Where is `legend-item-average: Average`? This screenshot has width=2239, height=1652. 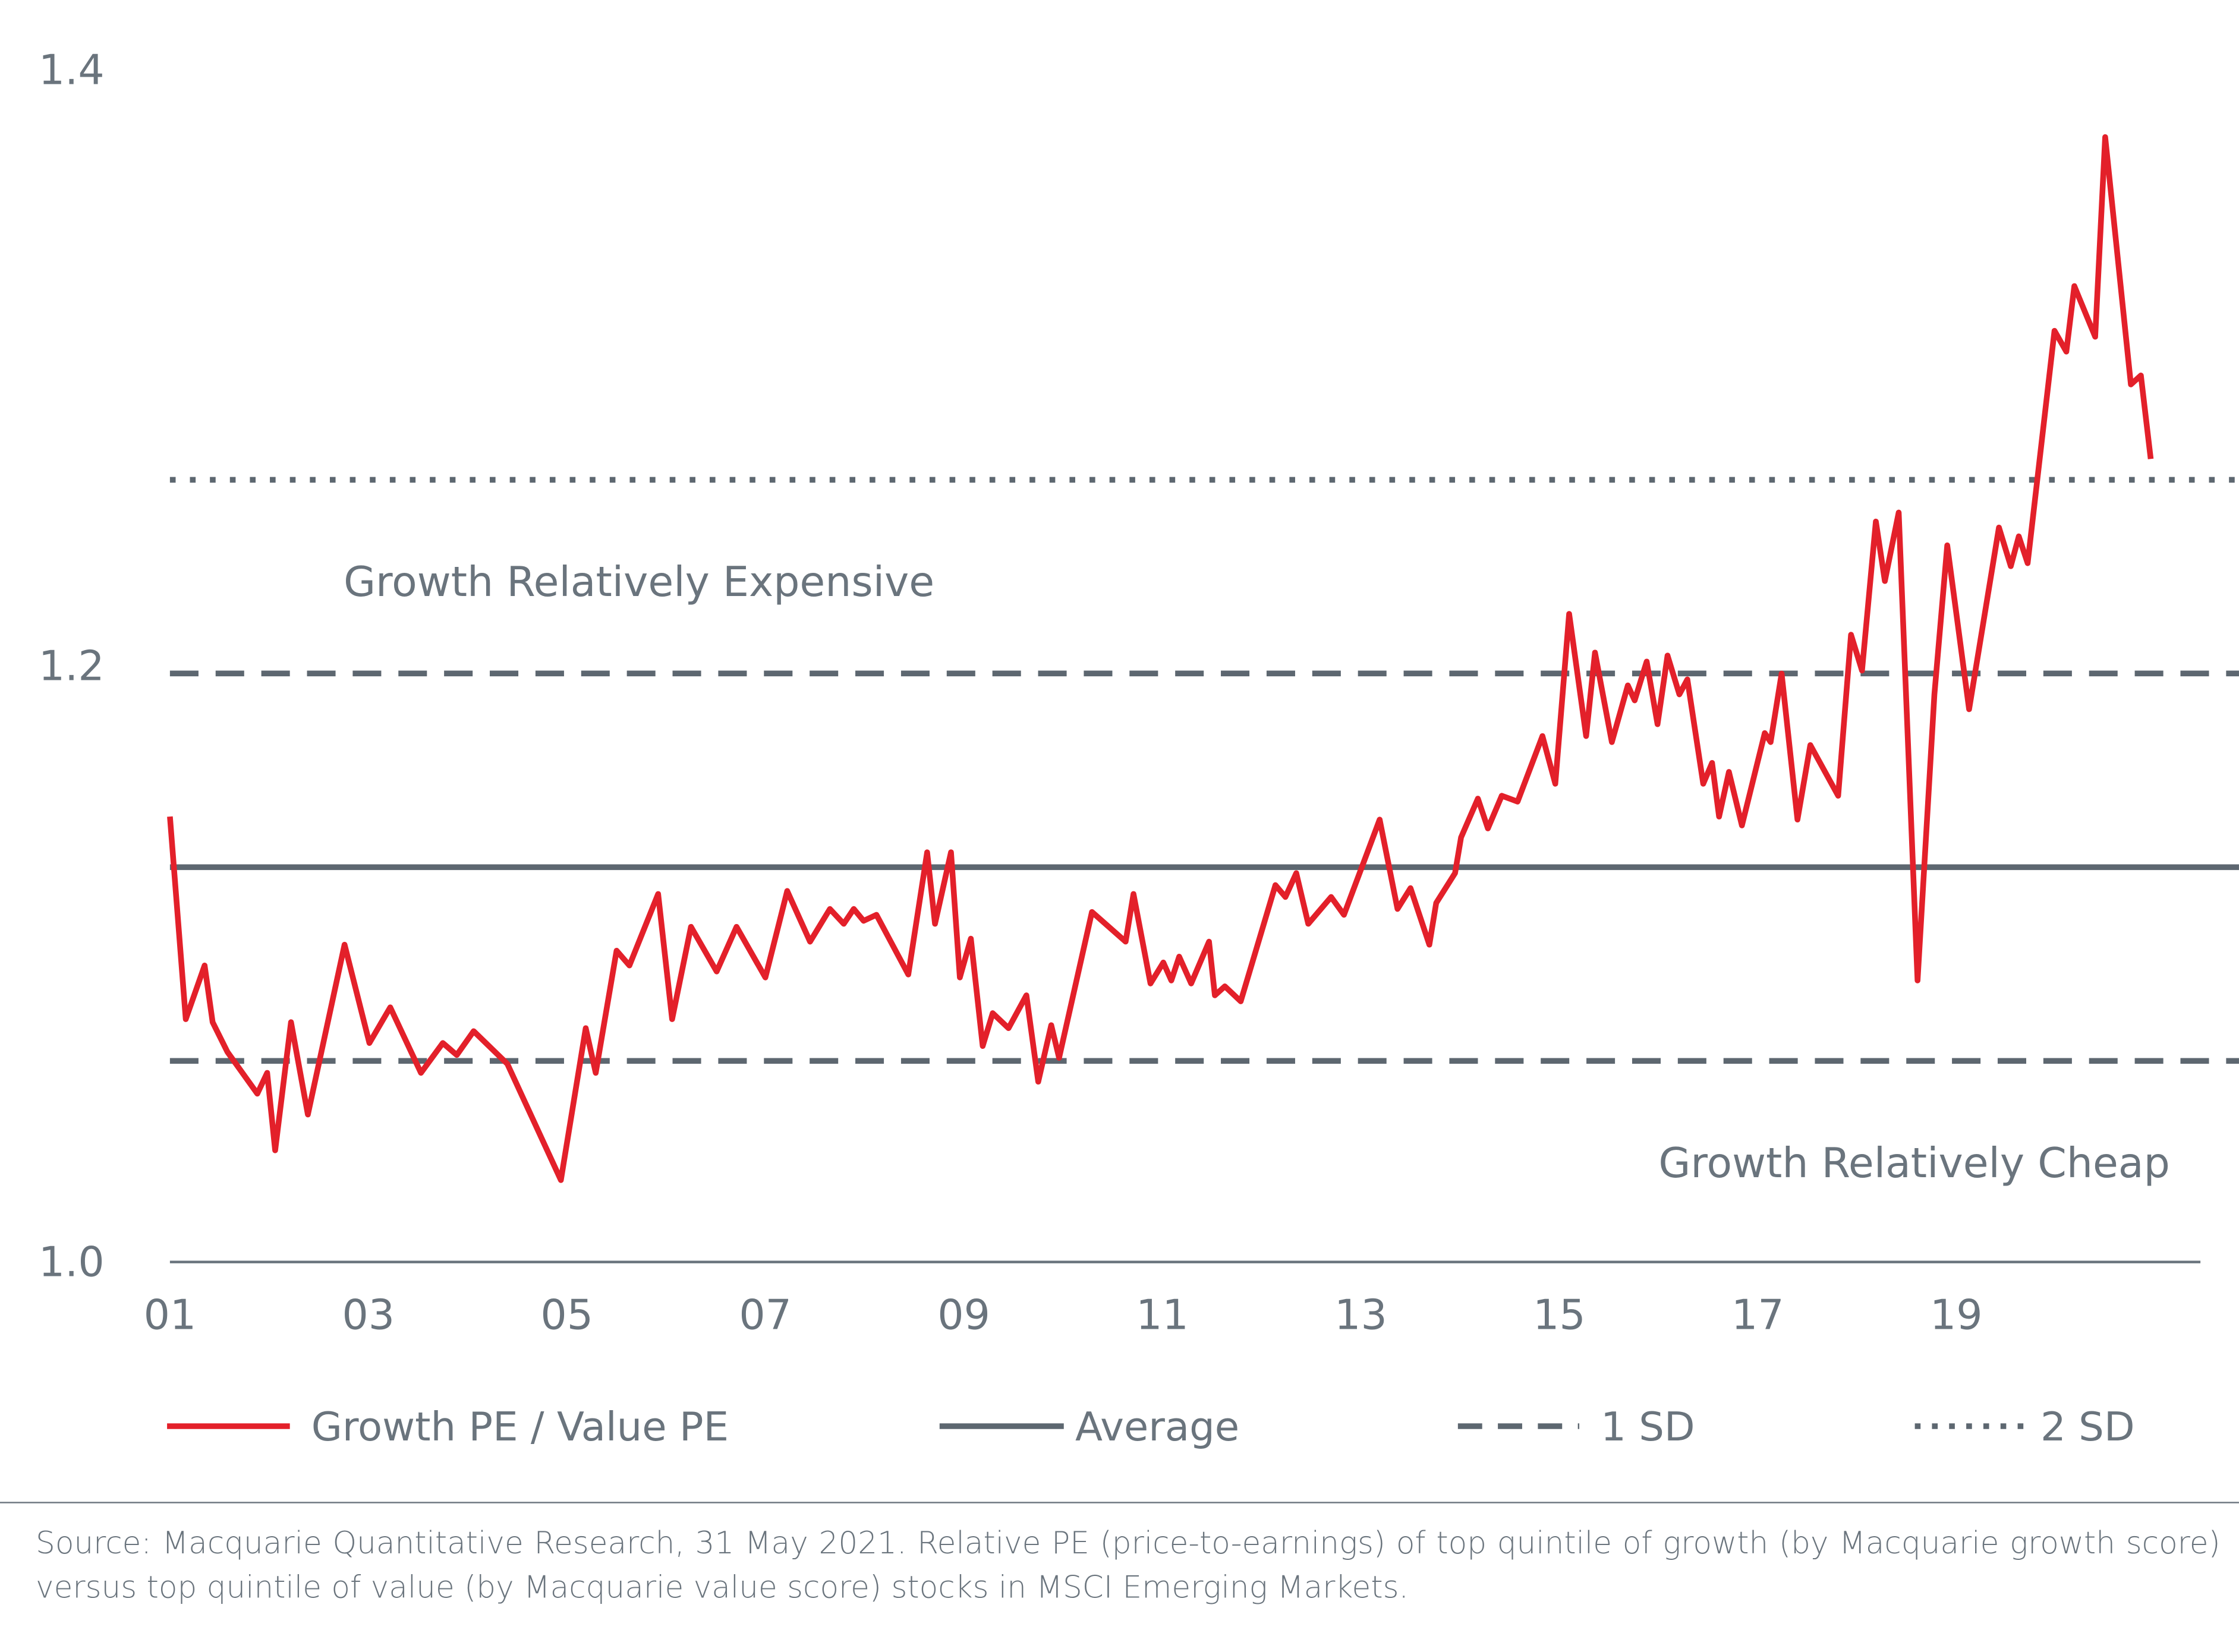 legend-item-average: Average is located at coordinates (1089, 1427).